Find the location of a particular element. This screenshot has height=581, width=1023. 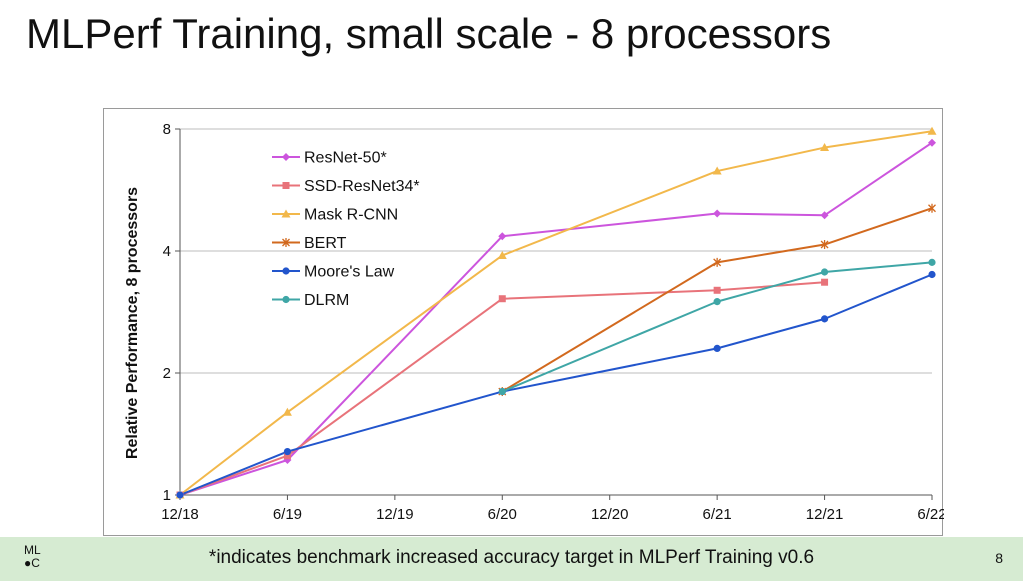

legend-label-ssd-resnet34: SSD-ResNet34* is located at coordinates (362, 186).